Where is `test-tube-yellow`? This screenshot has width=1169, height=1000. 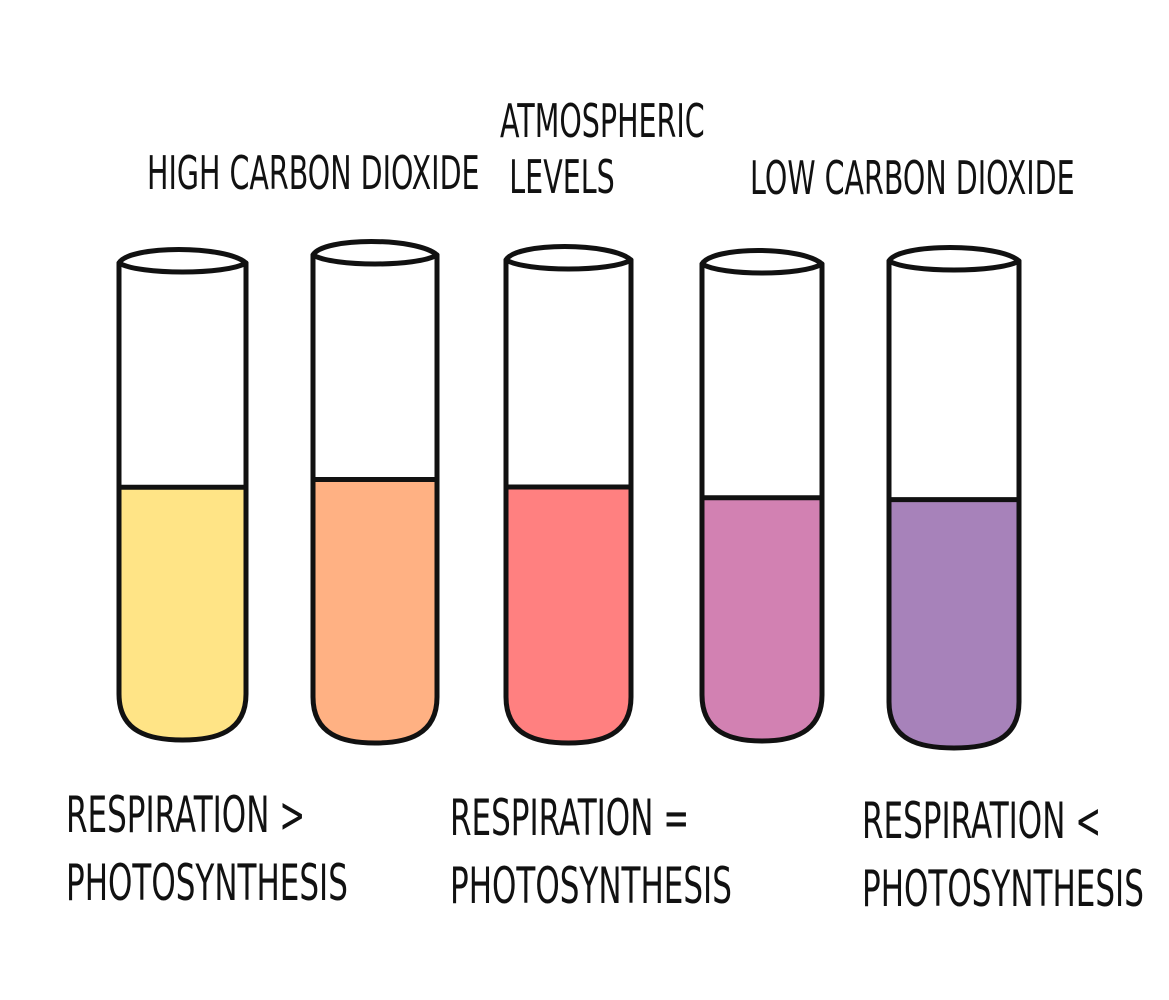
test-tube-yellow is located at coordinates (182, 495).